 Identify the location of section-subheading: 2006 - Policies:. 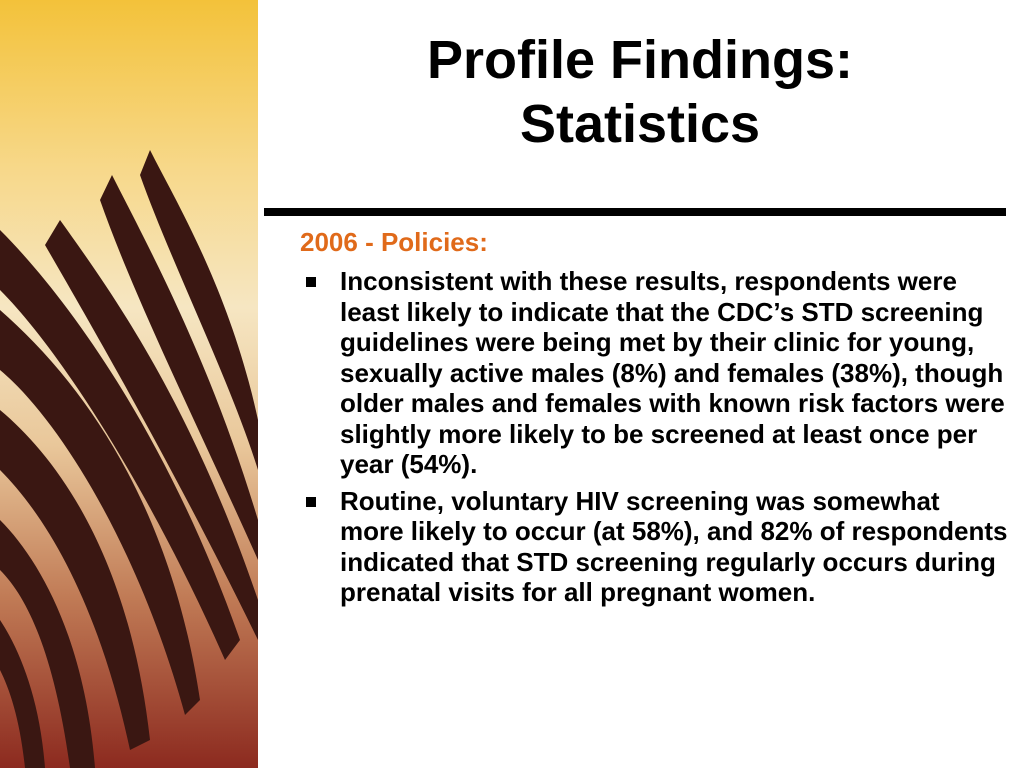
(394, 242).